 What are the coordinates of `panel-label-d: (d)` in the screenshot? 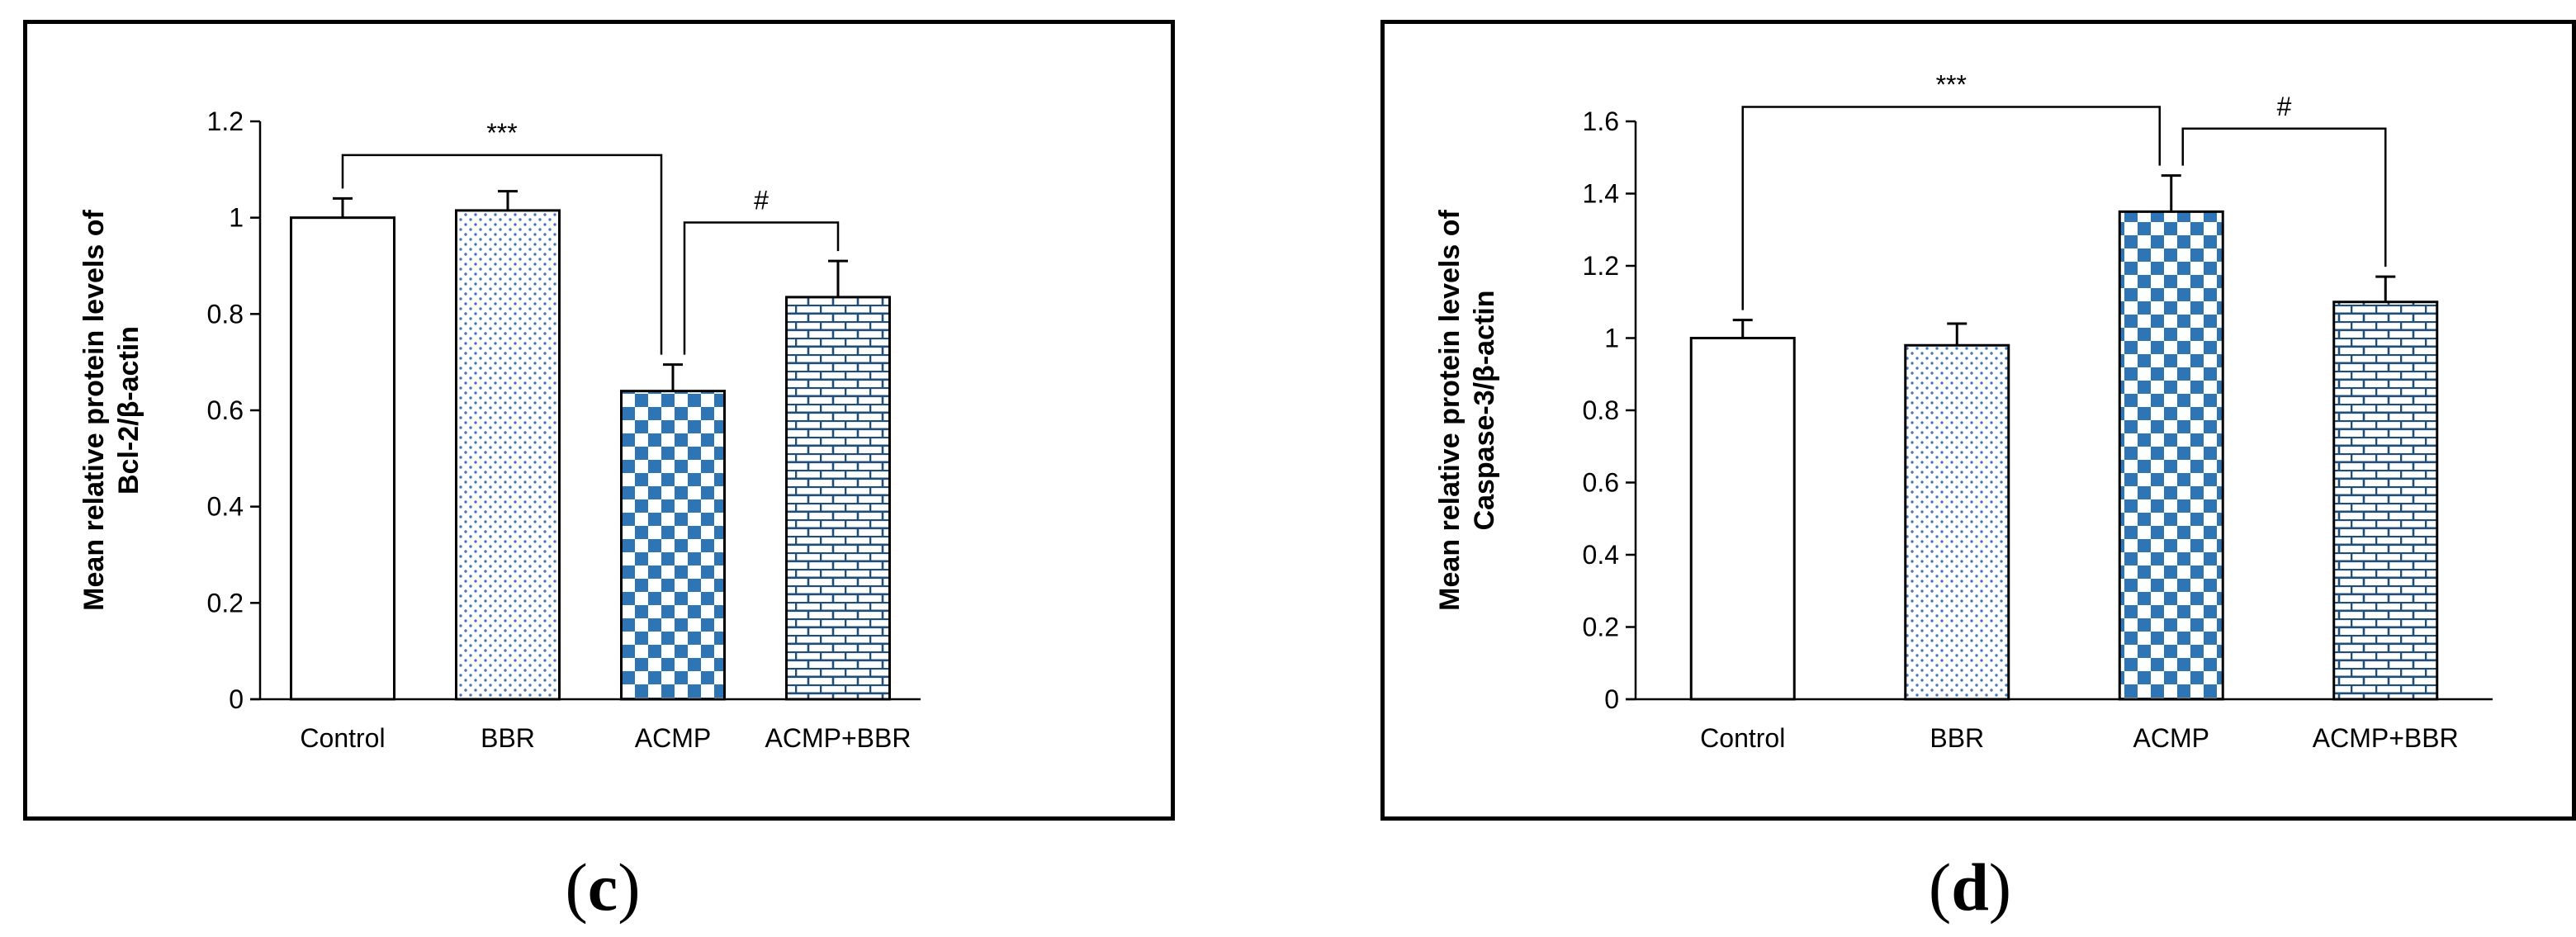 It's located at (1970, 887).